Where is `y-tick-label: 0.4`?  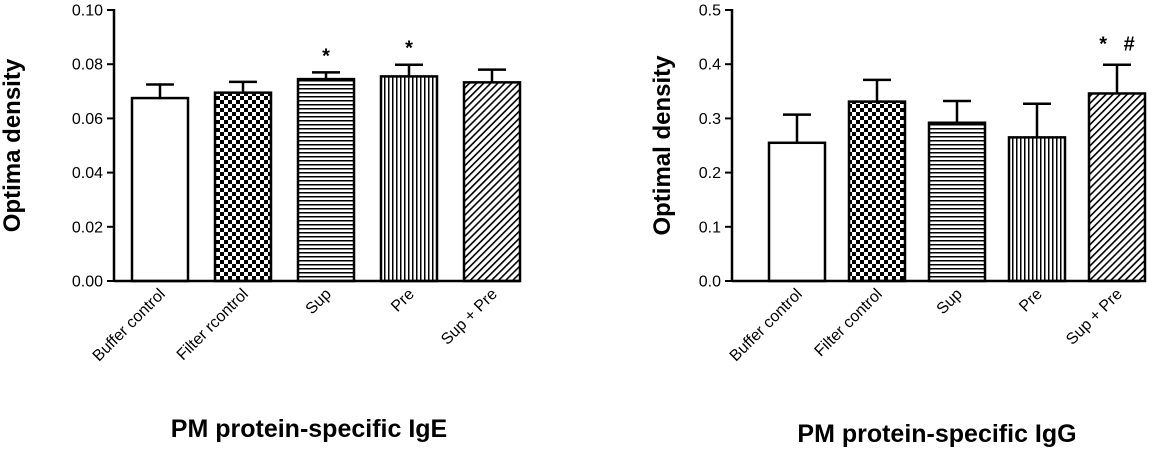
y-tick-label: 0.4 is located at coordinates (710, 65).